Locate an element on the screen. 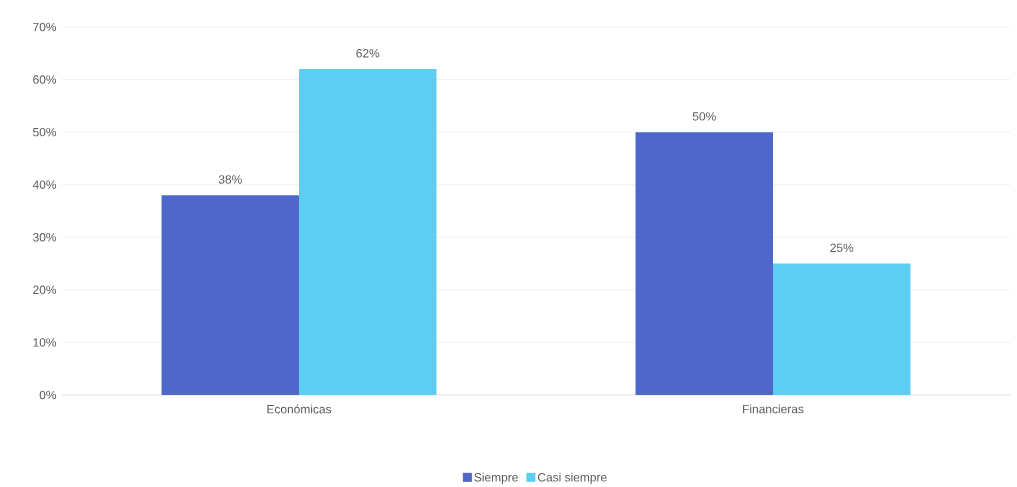 The width and height of the screenshot is (1017, 487). x-tick-label: Económicas is located at coordinates (299, 409).